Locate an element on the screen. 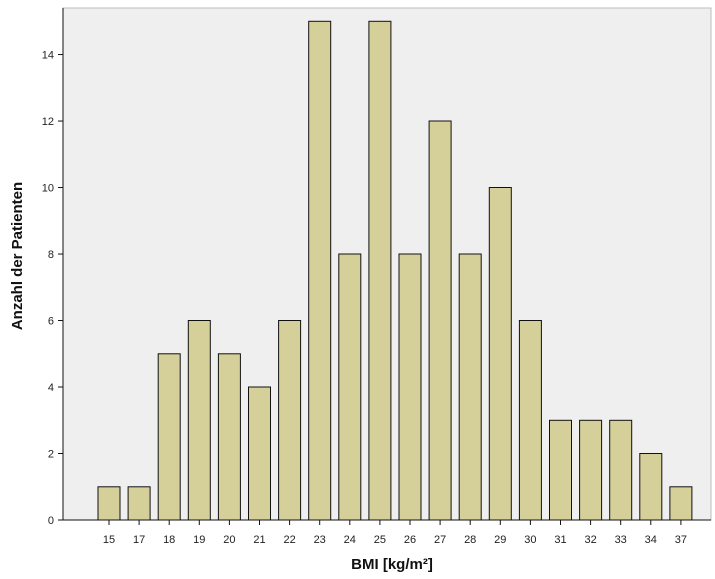 The image size is (715, 579). x-tick-label: 25 is located at coordinates (380, 540).